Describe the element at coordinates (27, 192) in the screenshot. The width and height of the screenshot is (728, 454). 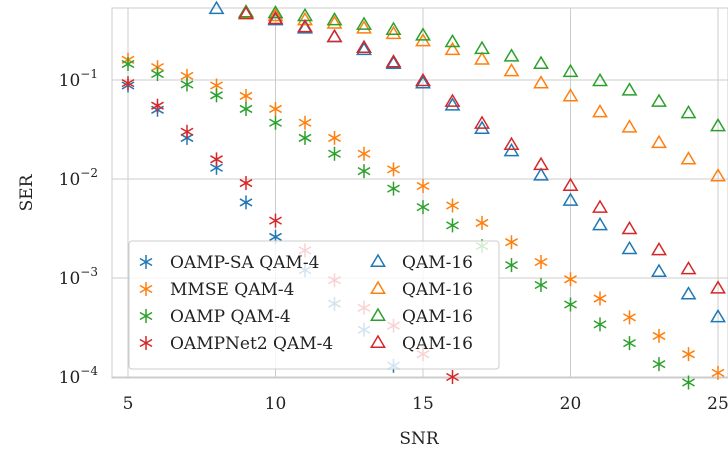
I see `y-axis-title: SER` at that location.